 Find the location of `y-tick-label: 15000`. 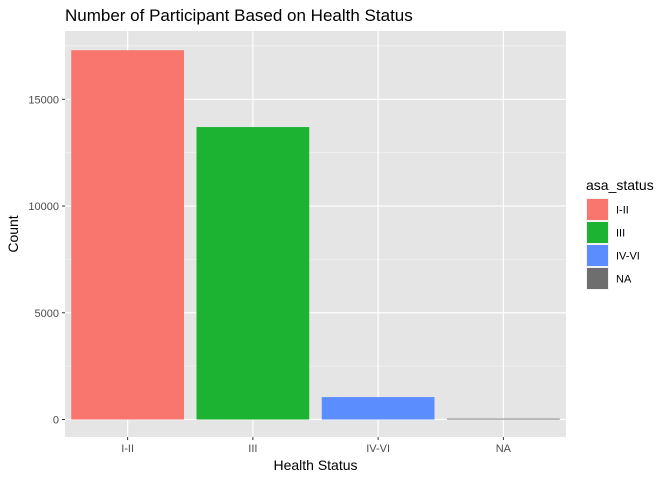

y-tick-label: 15000 is located at coordinates (43, 100).